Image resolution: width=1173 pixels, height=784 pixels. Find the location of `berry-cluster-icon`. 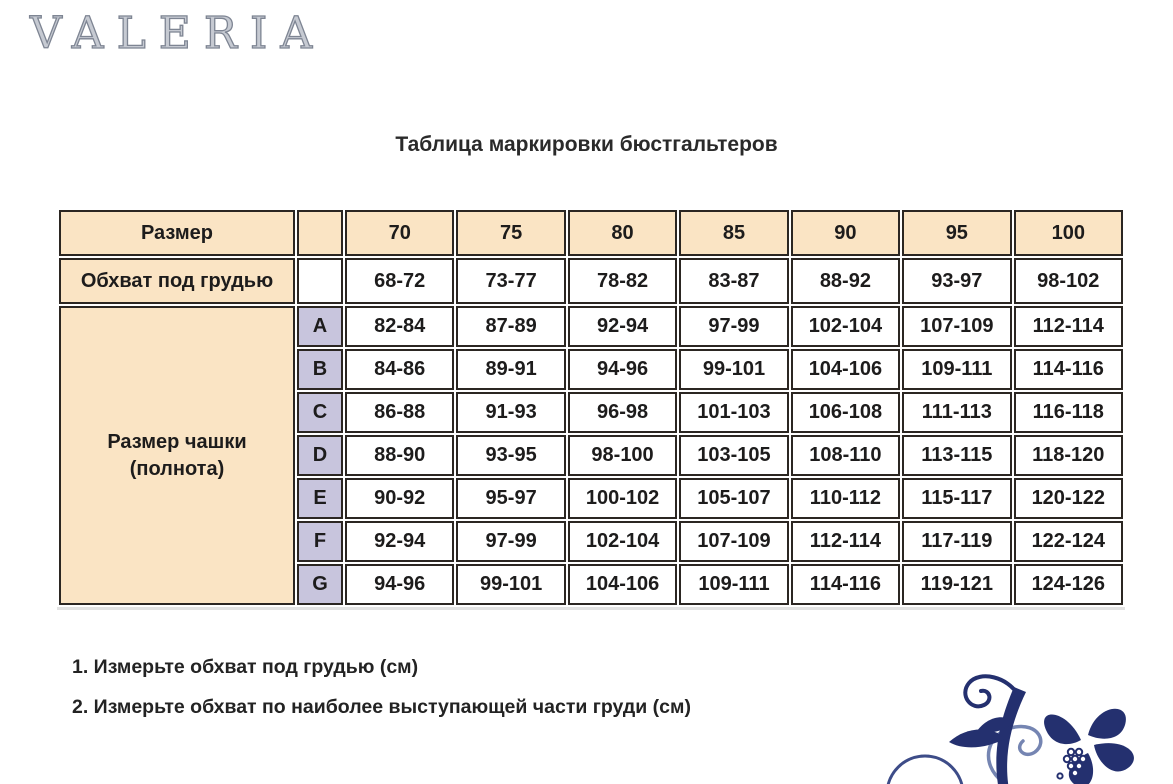

berry-cluster-icon is located at coordinates (1075, 762).